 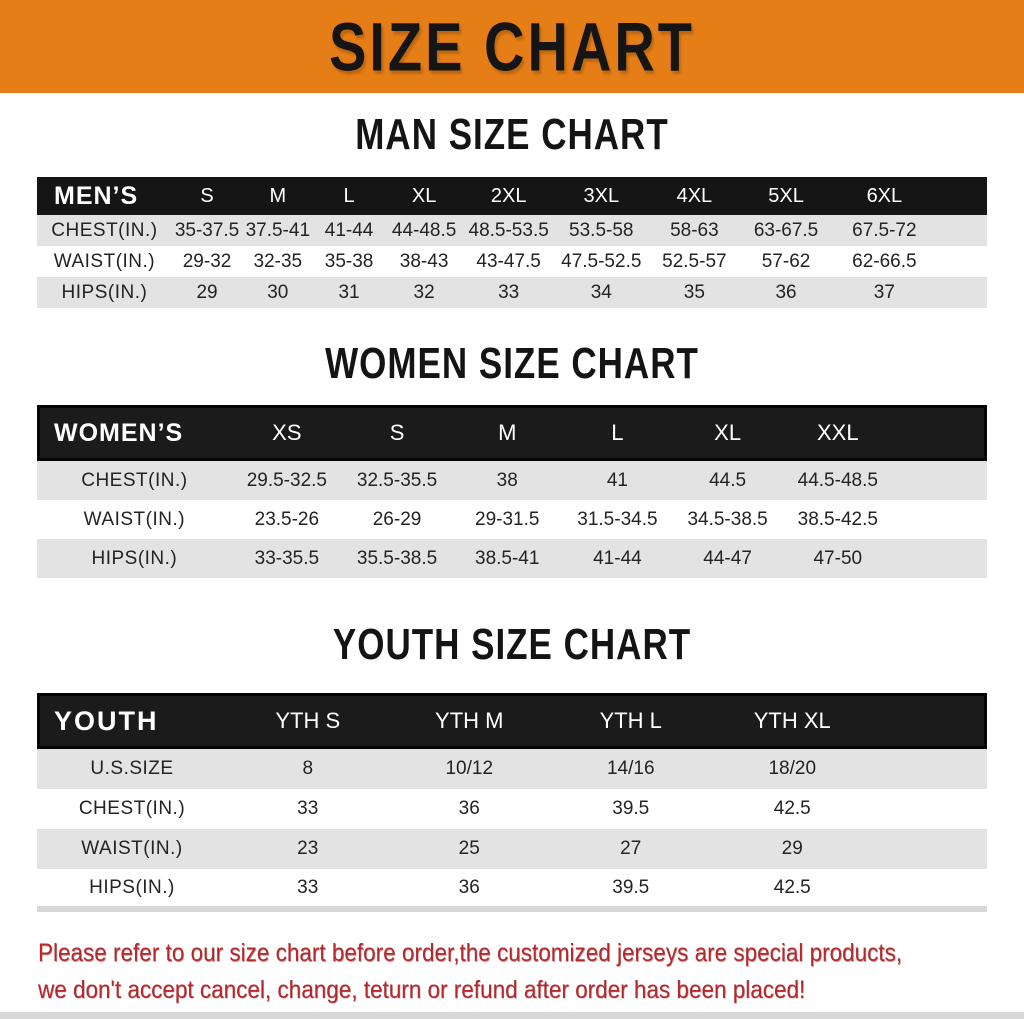 I want to click on size-cell: 62-66.5, so click(x=884, y=261).